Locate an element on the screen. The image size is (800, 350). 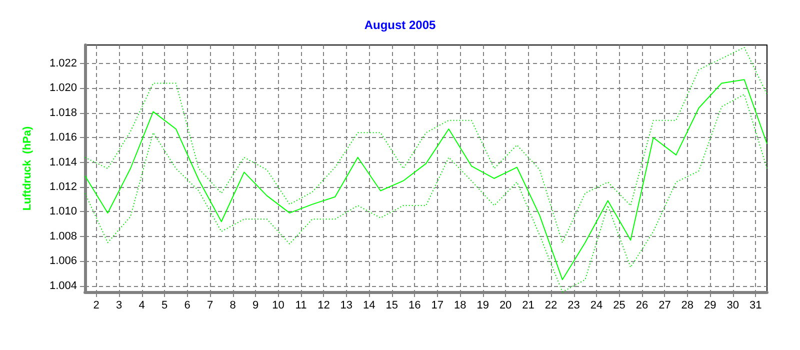
x-tick-label: 22 is located at coordinates (551, 306).